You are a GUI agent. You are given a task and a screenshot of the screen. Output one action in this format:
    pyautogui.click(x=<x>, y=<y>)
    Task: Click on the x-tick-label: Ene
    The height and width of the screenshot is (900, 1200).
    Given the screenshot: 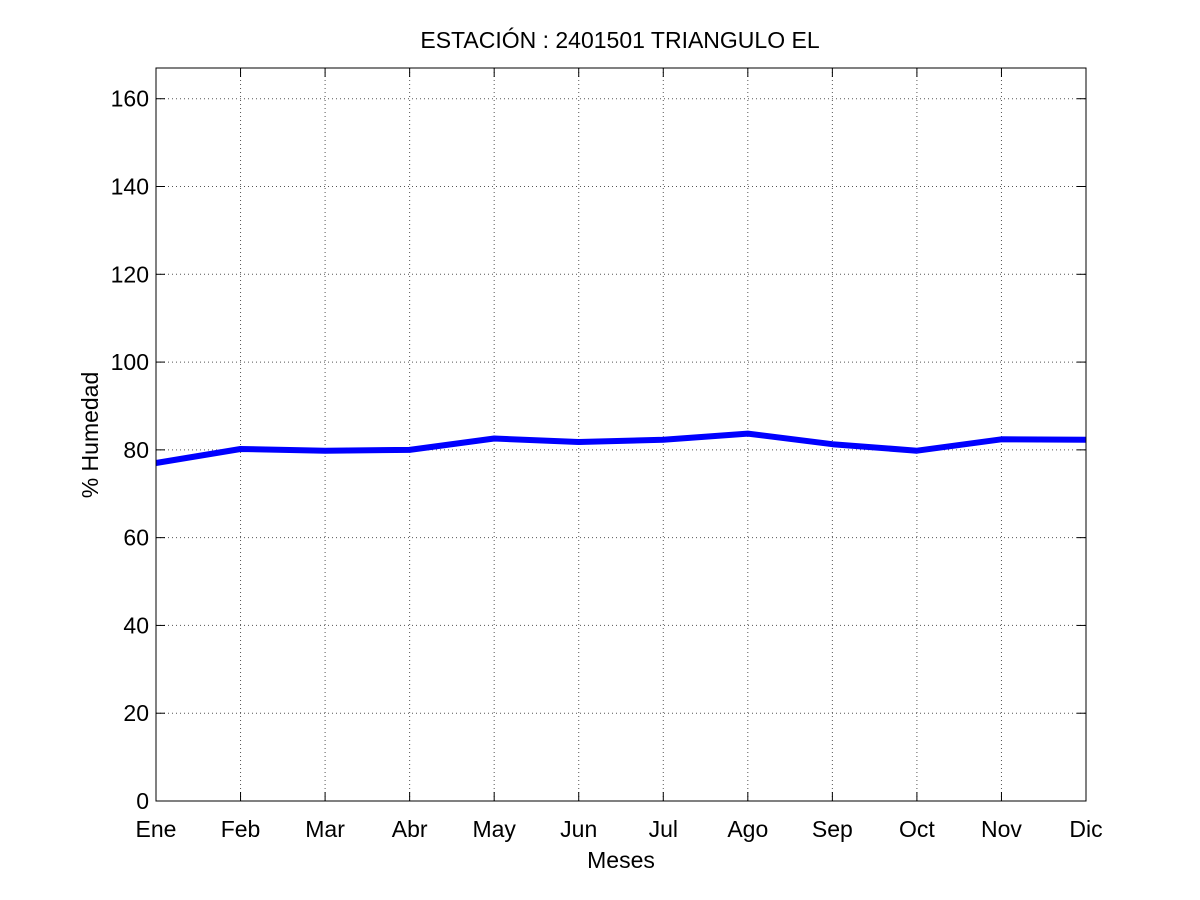 What is the action you would take?
    pyautogui.click(x=156, y=829)
    